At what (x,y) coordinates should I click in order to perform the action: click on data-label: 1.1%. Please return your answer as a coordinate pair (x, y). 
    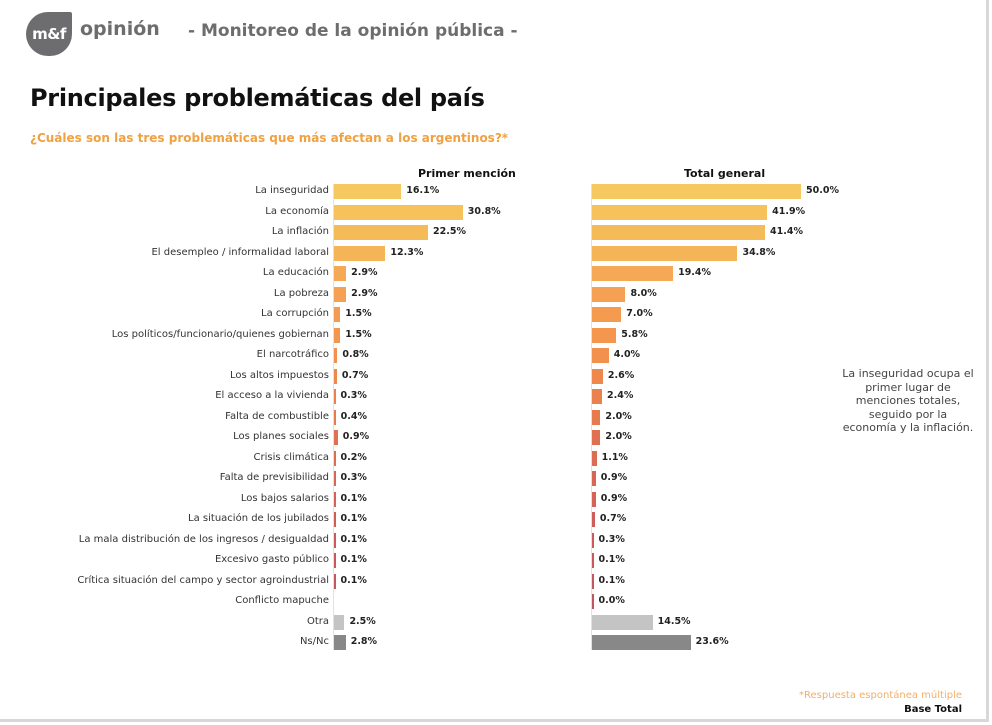
    Looking at the image, I should click on (614, 457).